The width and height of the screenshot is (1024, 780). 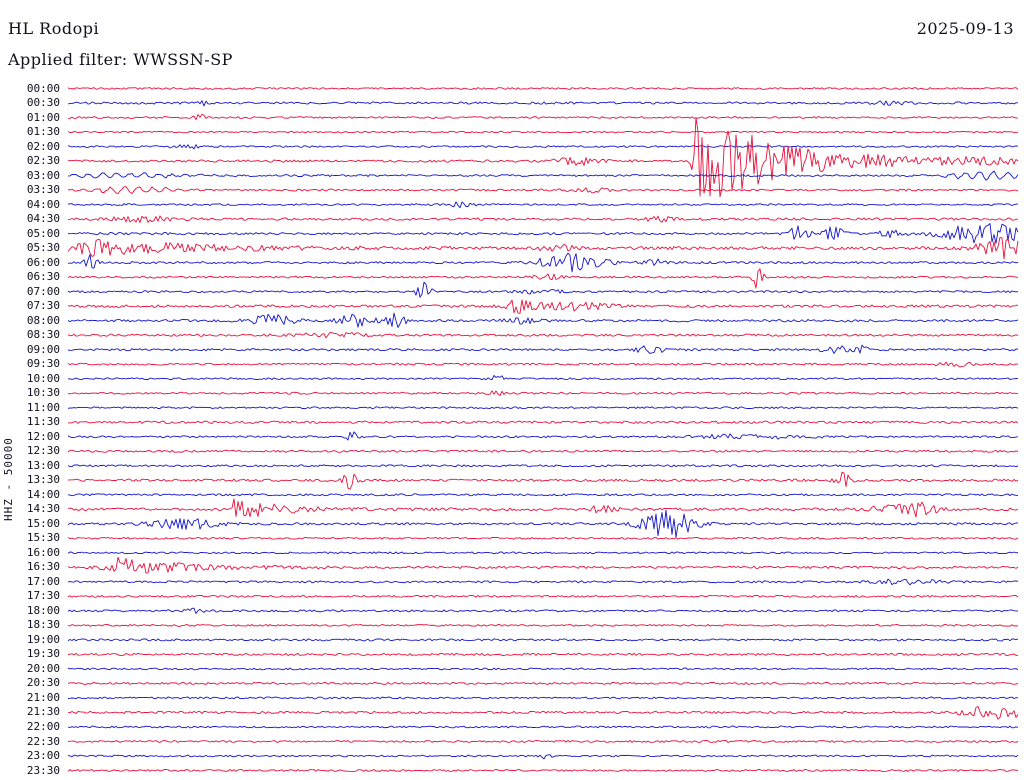 What do you see at coordinates (43, 219) in the screenshot?
I see `time-label: 04:30` at bounding box center [43, 219].